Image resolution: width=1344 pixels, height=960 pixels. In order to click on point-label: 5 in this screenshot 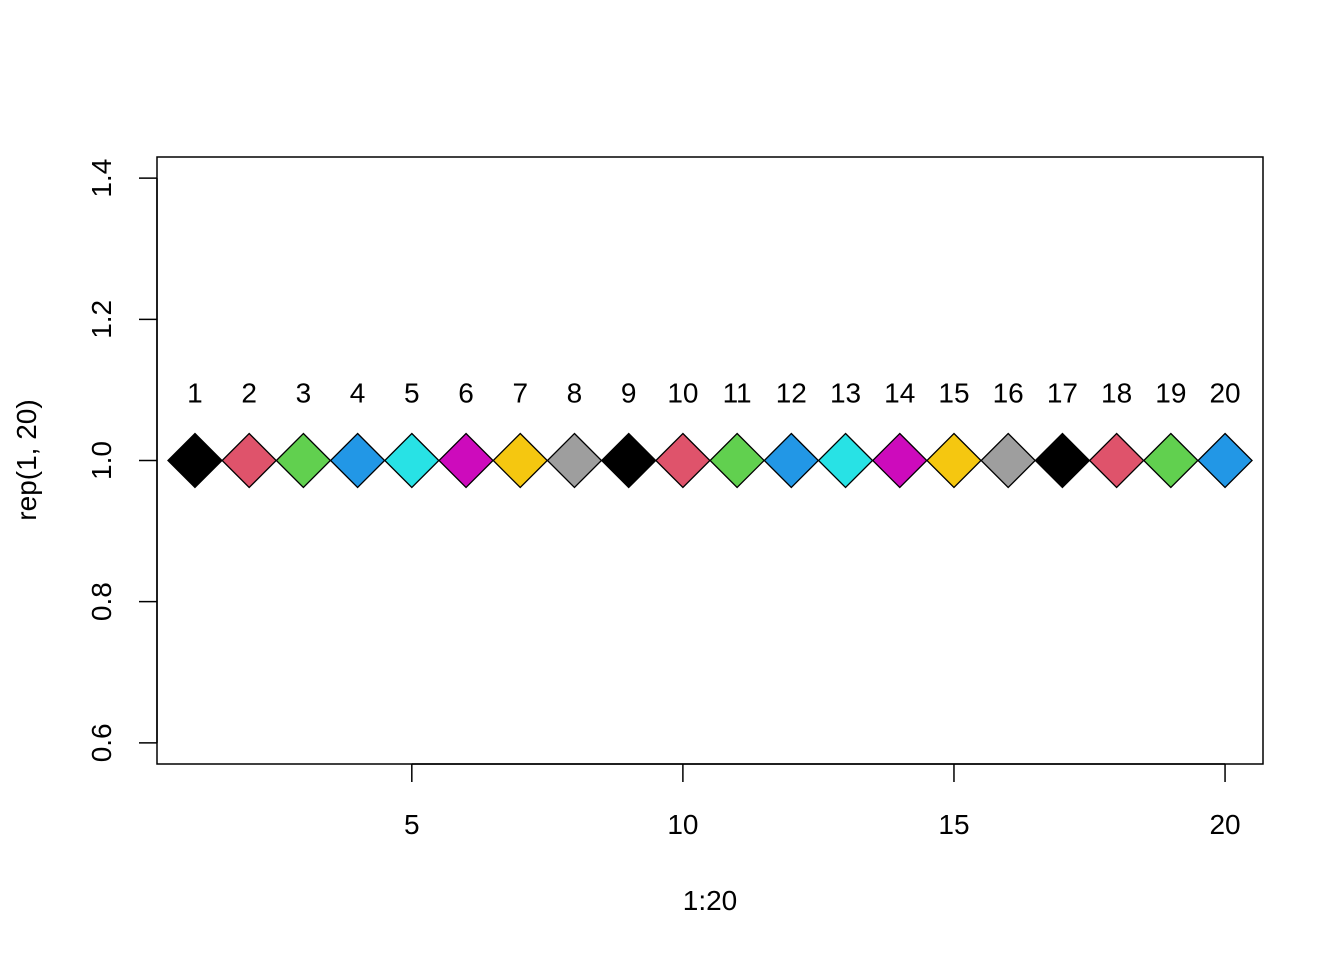, I will do `click(412, 393)`.